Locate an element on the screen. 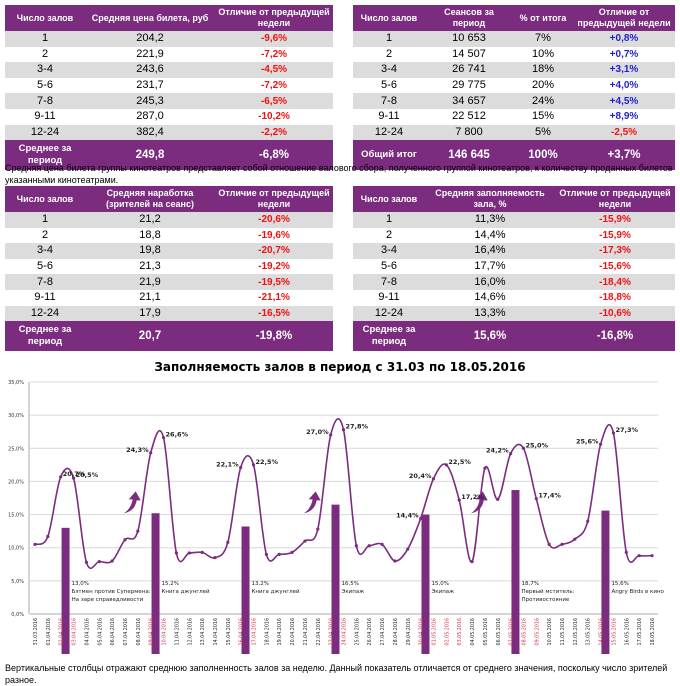  total-value: 249,8 is located at coordinates (150, 155).